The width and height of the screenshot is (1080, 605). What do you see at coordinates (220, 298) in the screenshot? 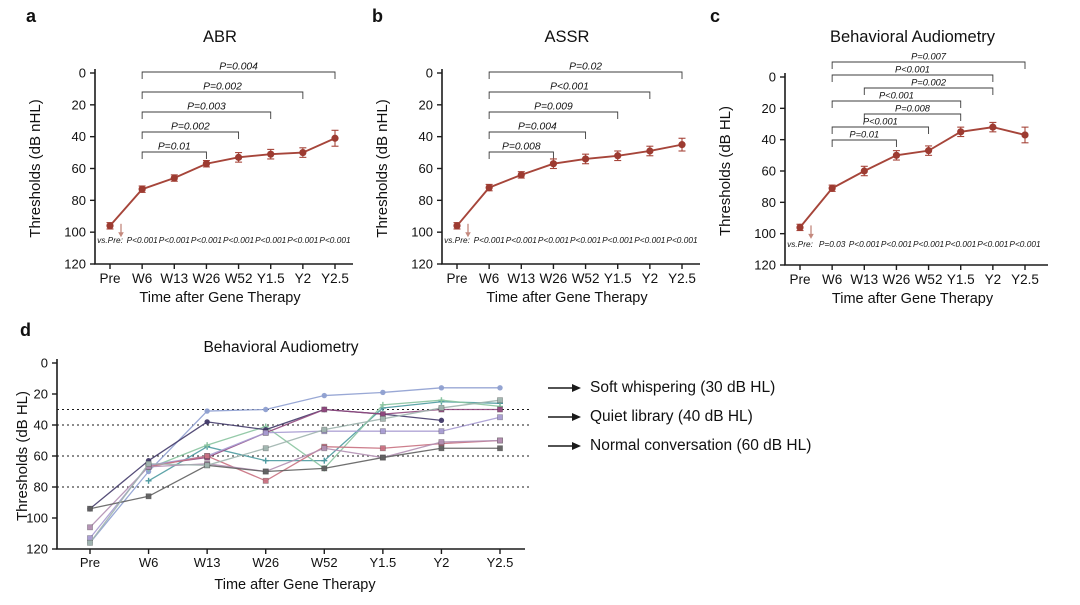
I see `svg-text: Time after Gene Therapy` at bounding box center [220, 298].